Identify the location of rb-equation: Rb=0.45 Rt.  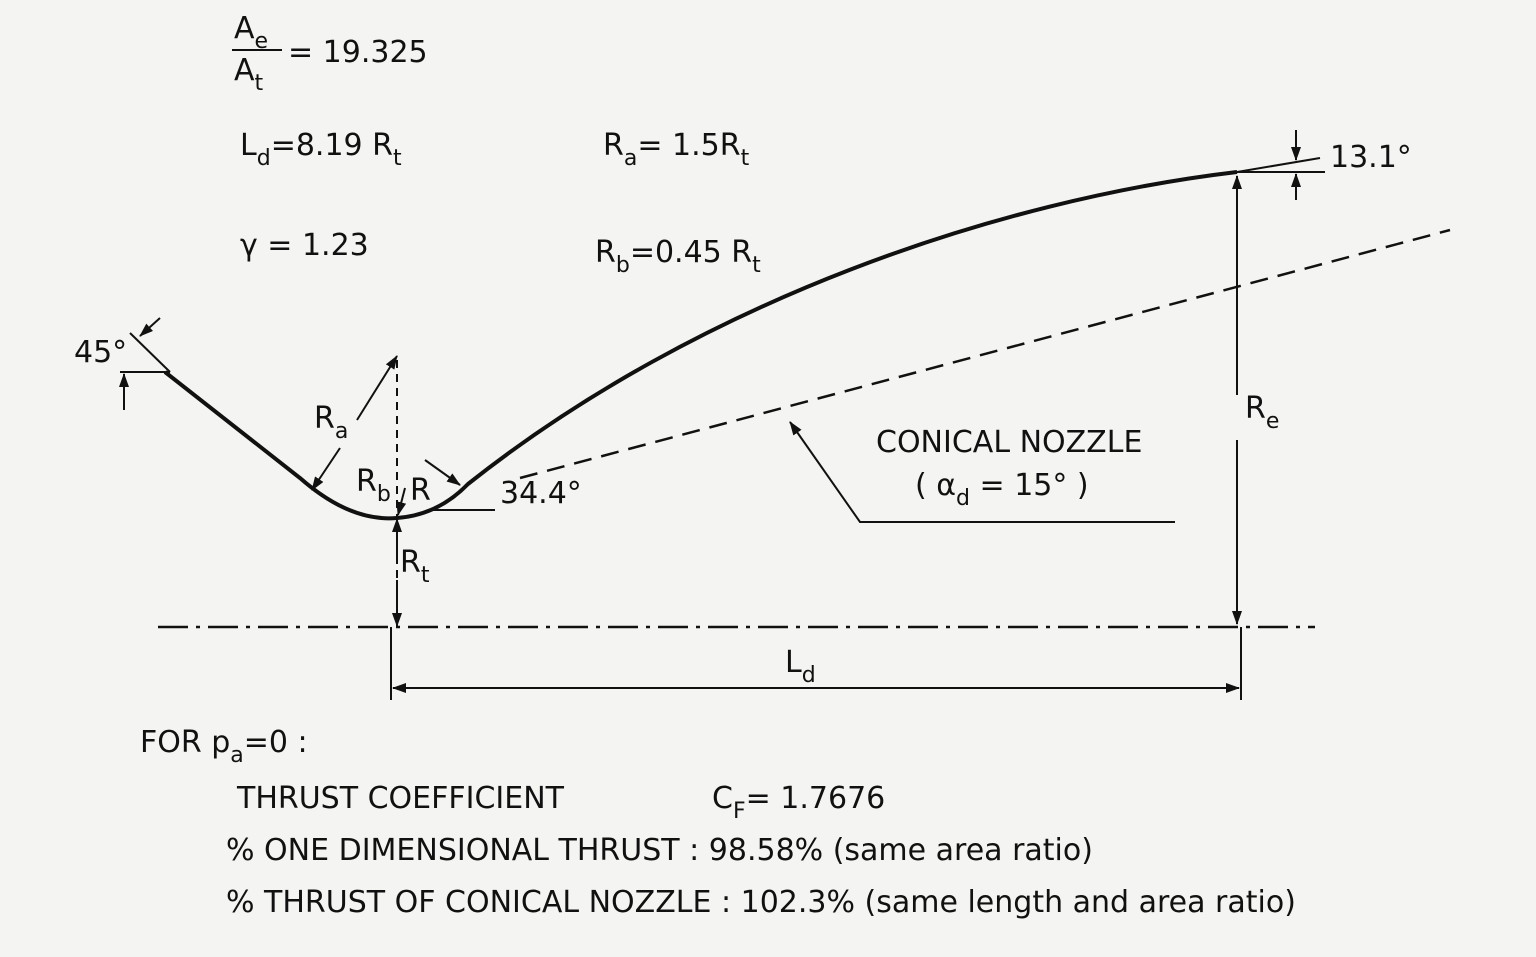
(678, 256).